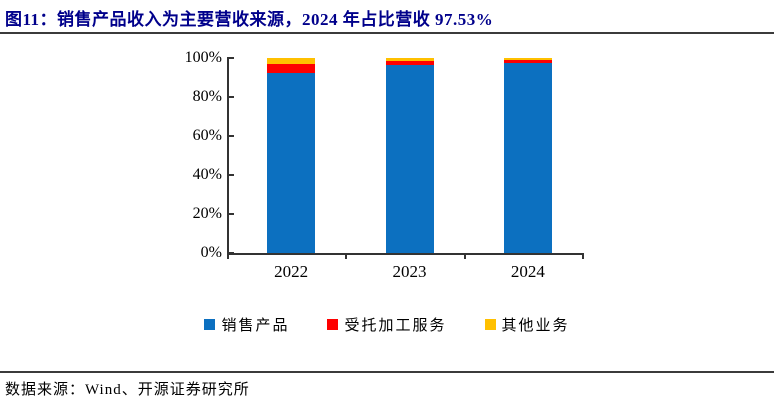 The image size is (774, 405). Describe the element at coordinates (387, 372) in the screenshot. I see `footer-divider` at that location.